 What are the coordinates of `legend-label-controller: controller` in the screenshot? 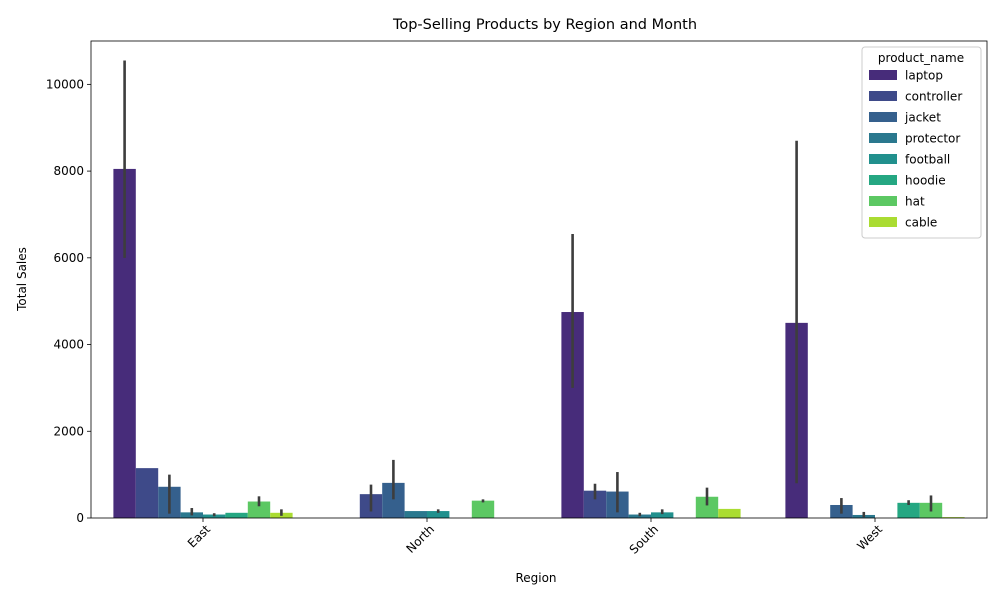 It's located at (933, 97).